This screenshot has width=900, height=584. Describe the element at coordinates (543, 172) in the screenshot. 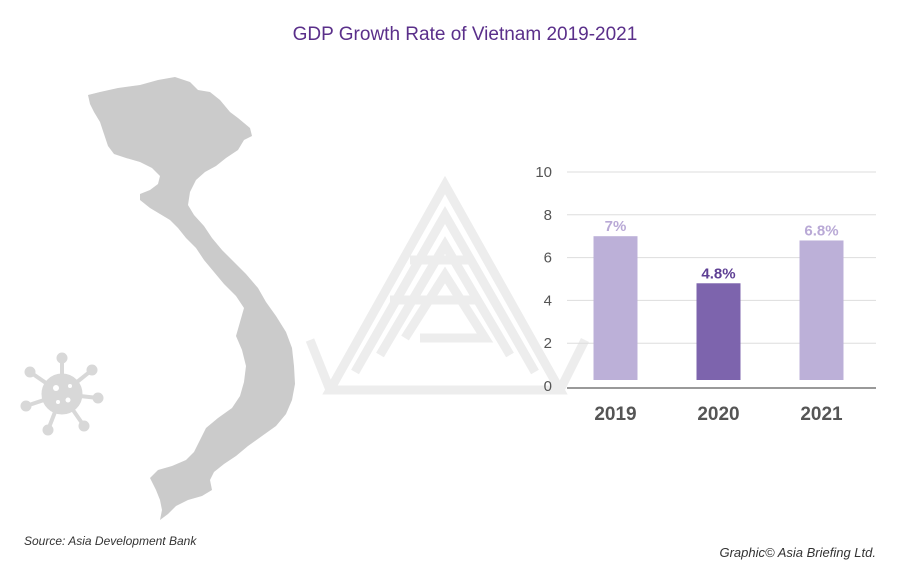

I see `y-tick-label: 10` at that location.